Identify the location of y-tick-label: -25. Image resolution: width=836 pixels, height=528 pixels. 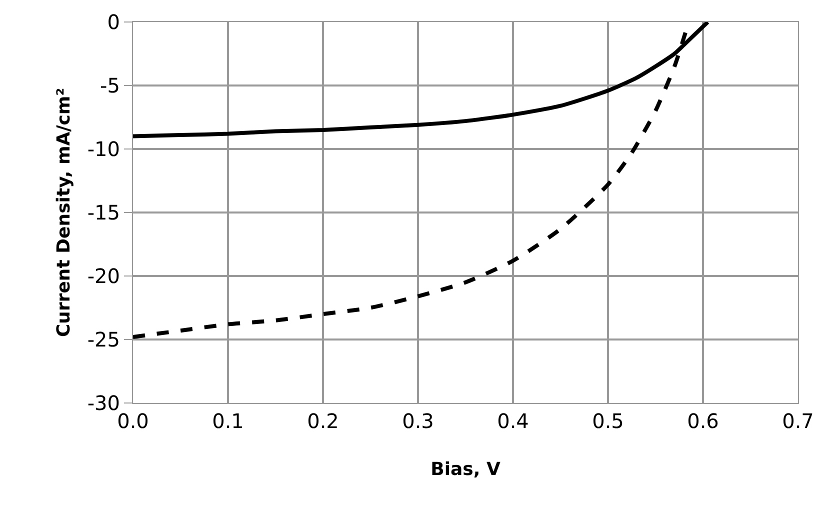
(103, 340).